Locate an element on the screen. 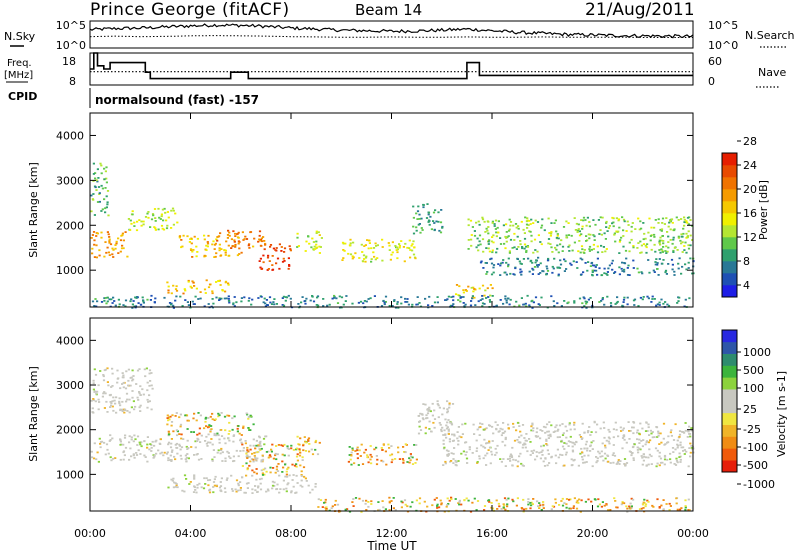 The height and width of the screenshot is (554, 800). nsearch-label: N.Search is located at coordinates (770, 35).